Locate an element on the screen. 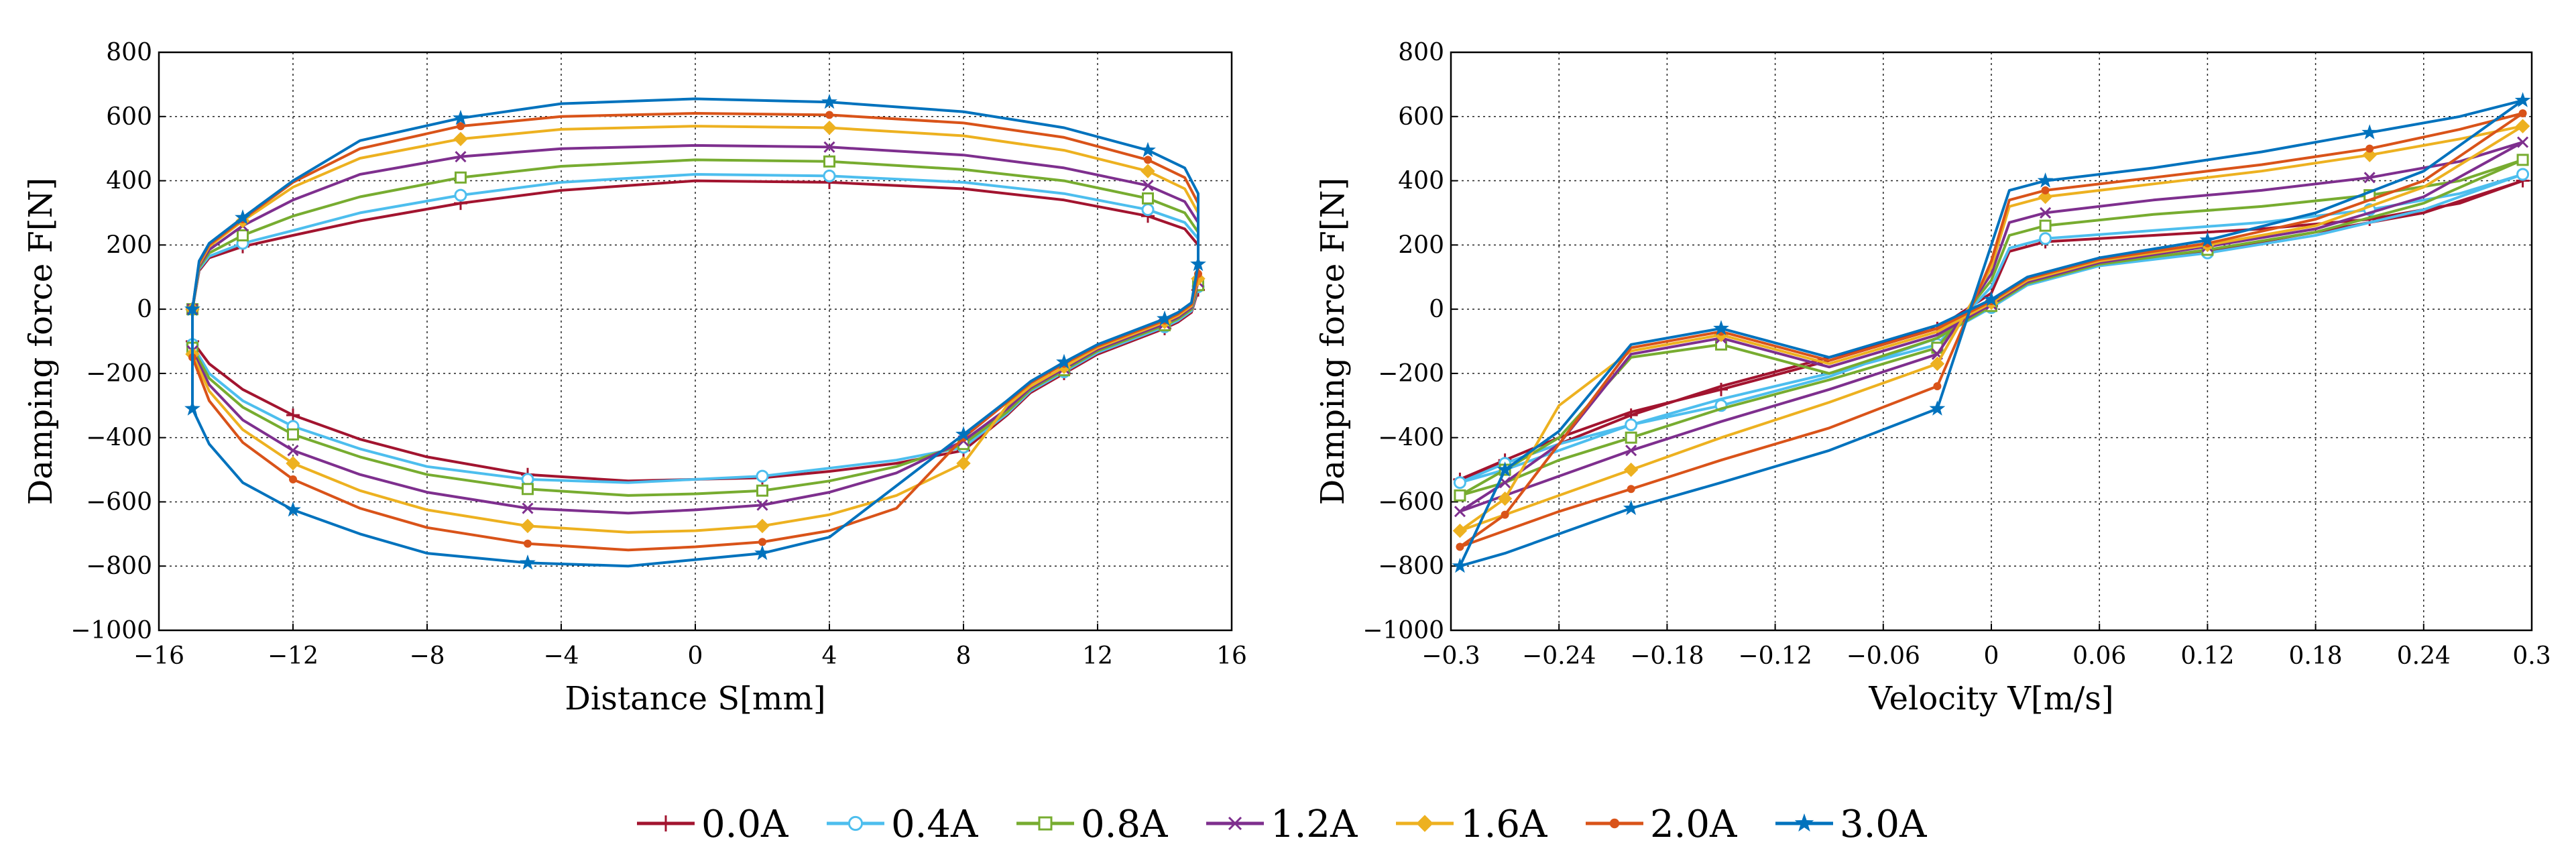 The height and width of the screenshot is (865, 2576). legend-item-0-8A: 0.8A is located at coordinates (1092, 824).